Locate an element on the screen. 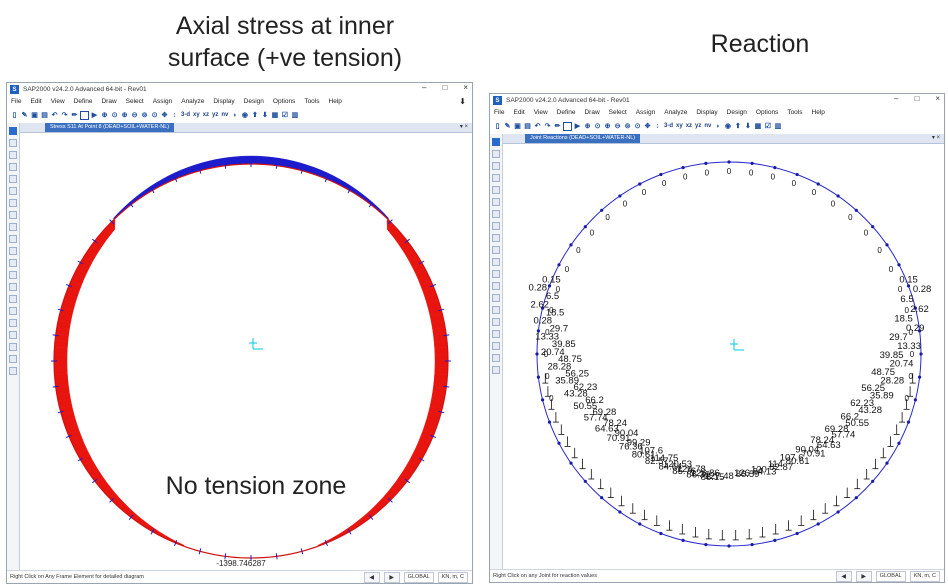 This screenshot has height=587, width=948. view-nv-button: nv is located at coordinates (708, 126).